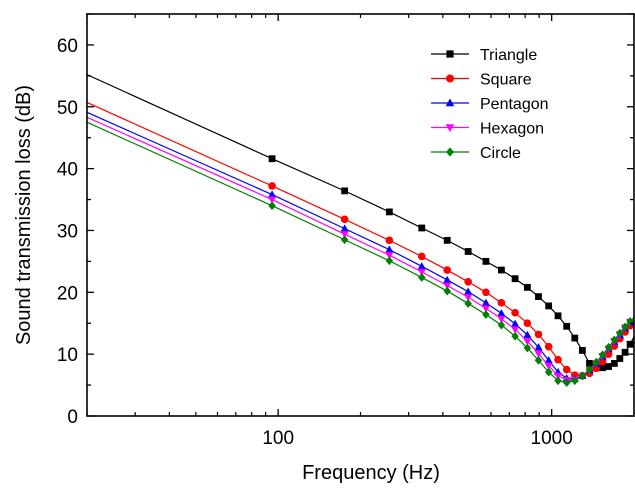 Image resolution: width=635 pixels, height=494 pixels. What do you see at coordinates (514, 104) in the screenshot?
I see `legend-label: Pentagon` at bounding box center [514, 104].